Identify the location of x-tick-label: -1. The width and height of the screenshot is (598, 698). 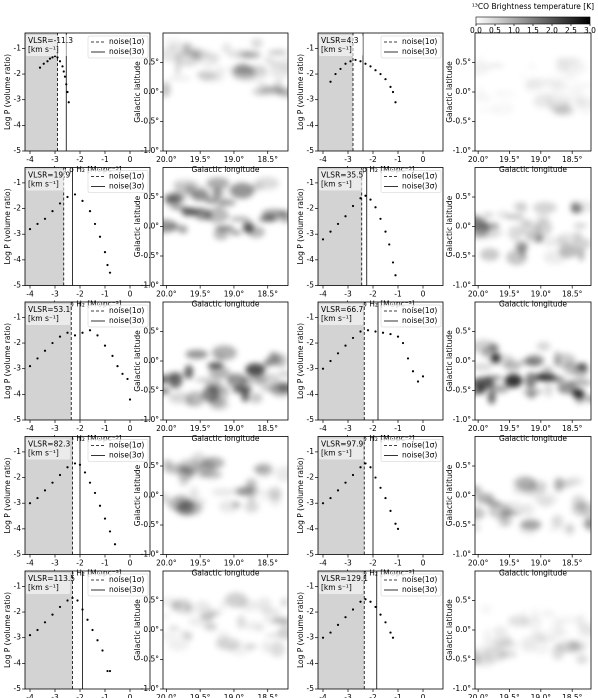
(398, 563).